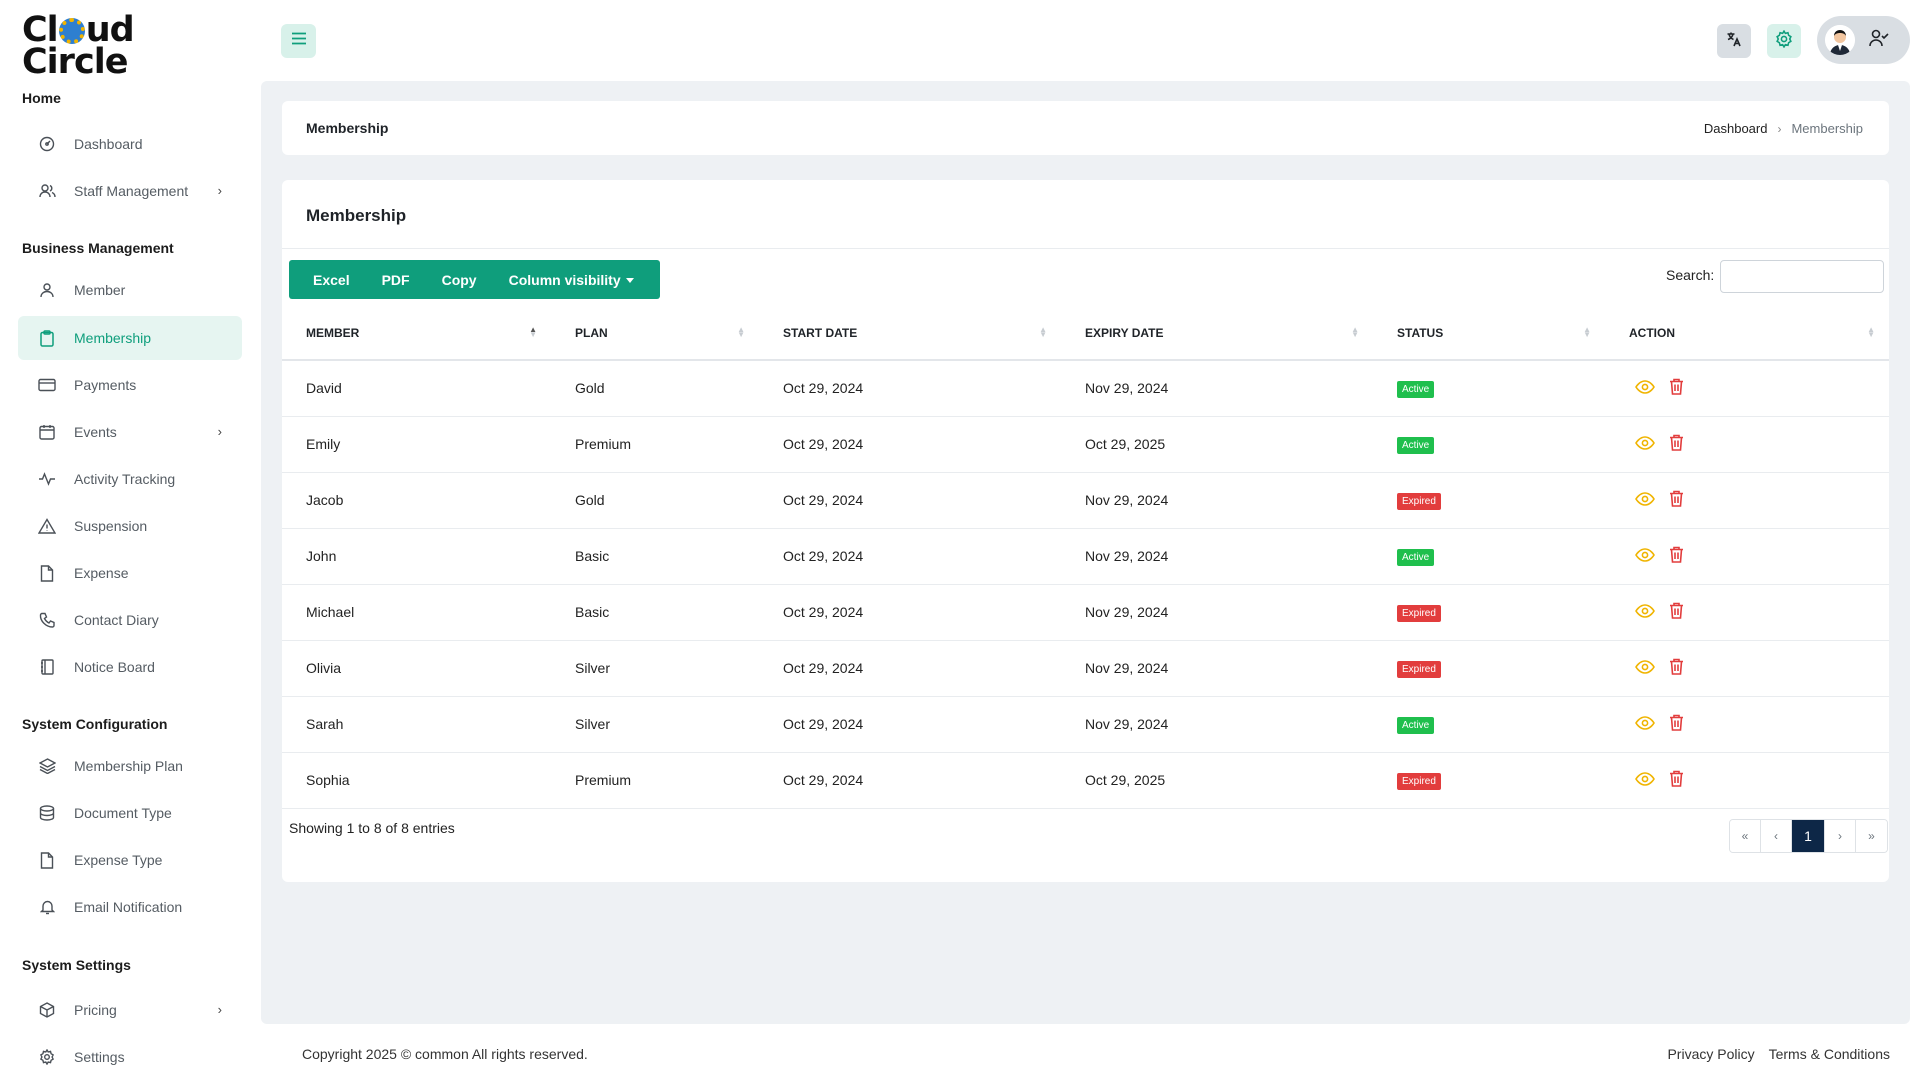  I want to click on column-header-member: Member ▲ ▼, so click(416, 333).